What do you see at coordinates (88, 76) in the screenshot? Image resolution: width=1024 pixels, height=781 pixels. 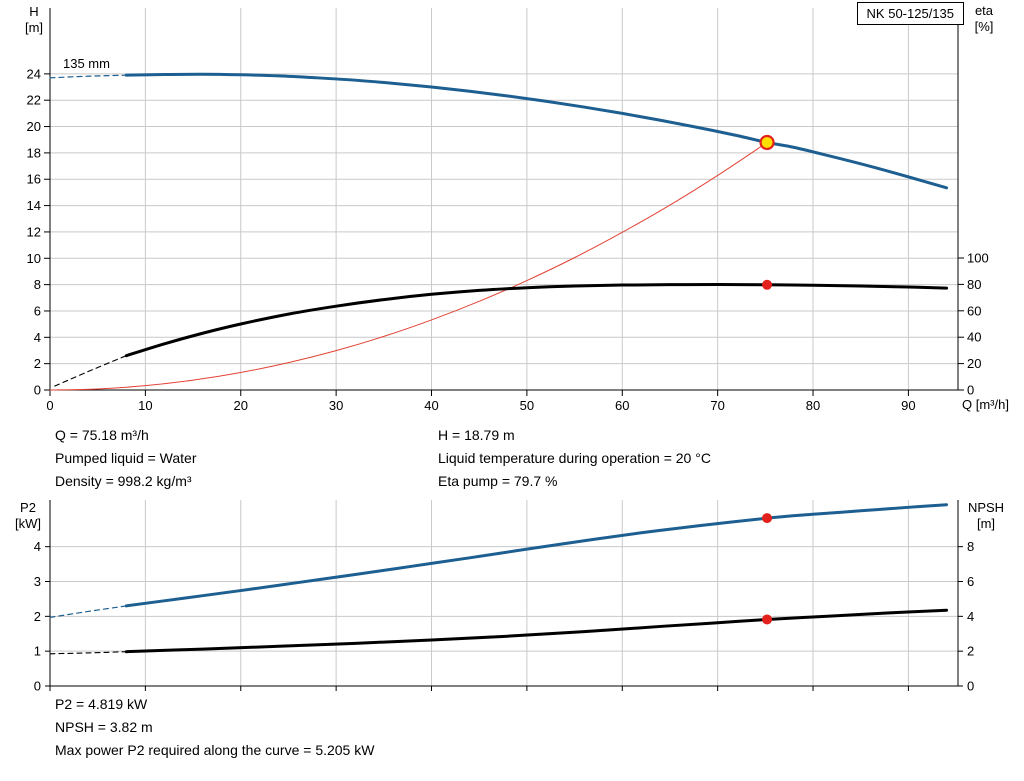 I see `series-h-curve-dashed-extension` at bounding box center [88, 76].